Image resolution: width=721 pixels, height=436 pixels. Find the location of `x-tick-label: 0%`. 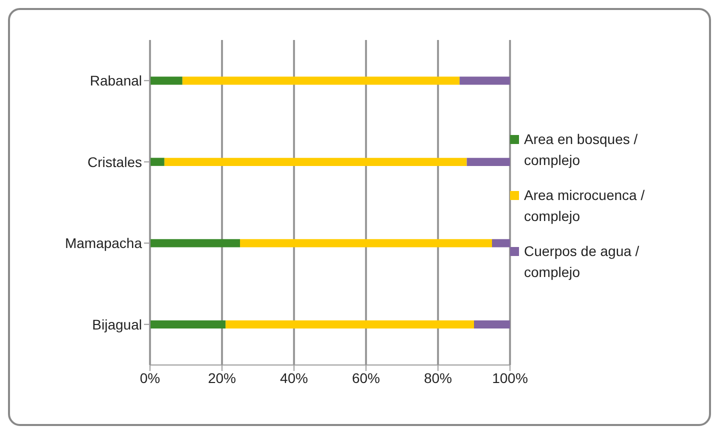

x-tick-label: 0% is located at coordinates (150, 378).